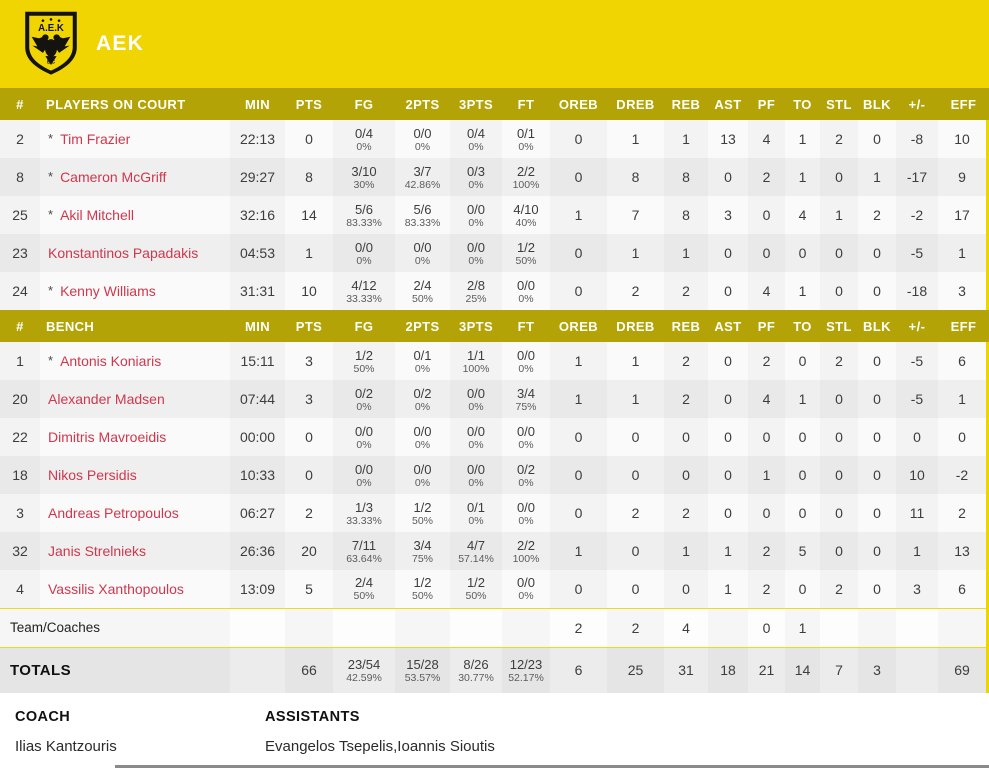 The width and height of the screenshot is (989, 768). What do you see at coordinates (686, 104) in the screenshot?
I see `column-header-reb: REB` at bounding box center [686, 104].